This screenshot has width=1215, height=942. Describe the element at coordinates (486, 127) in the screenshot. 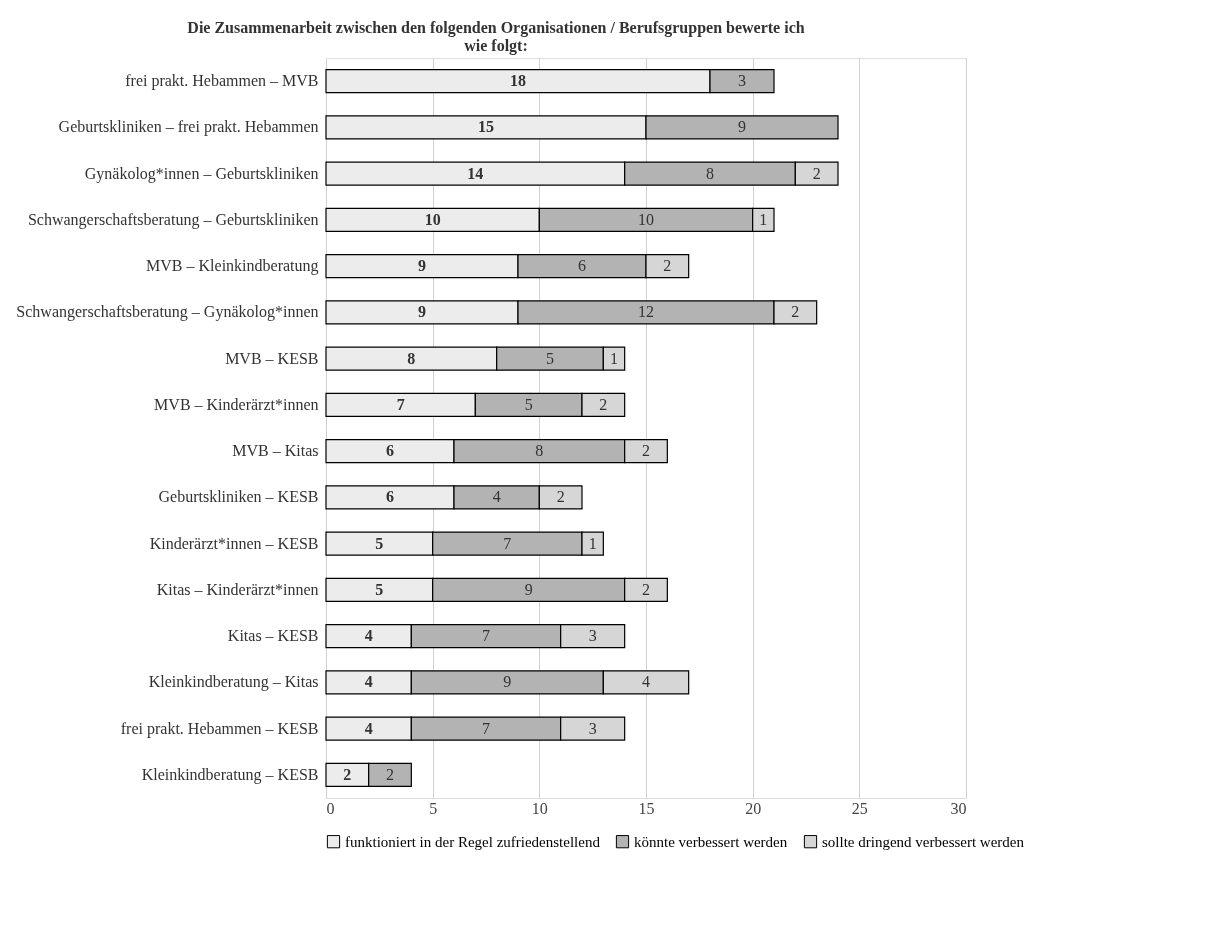

I see `data-label: 15` at that location.